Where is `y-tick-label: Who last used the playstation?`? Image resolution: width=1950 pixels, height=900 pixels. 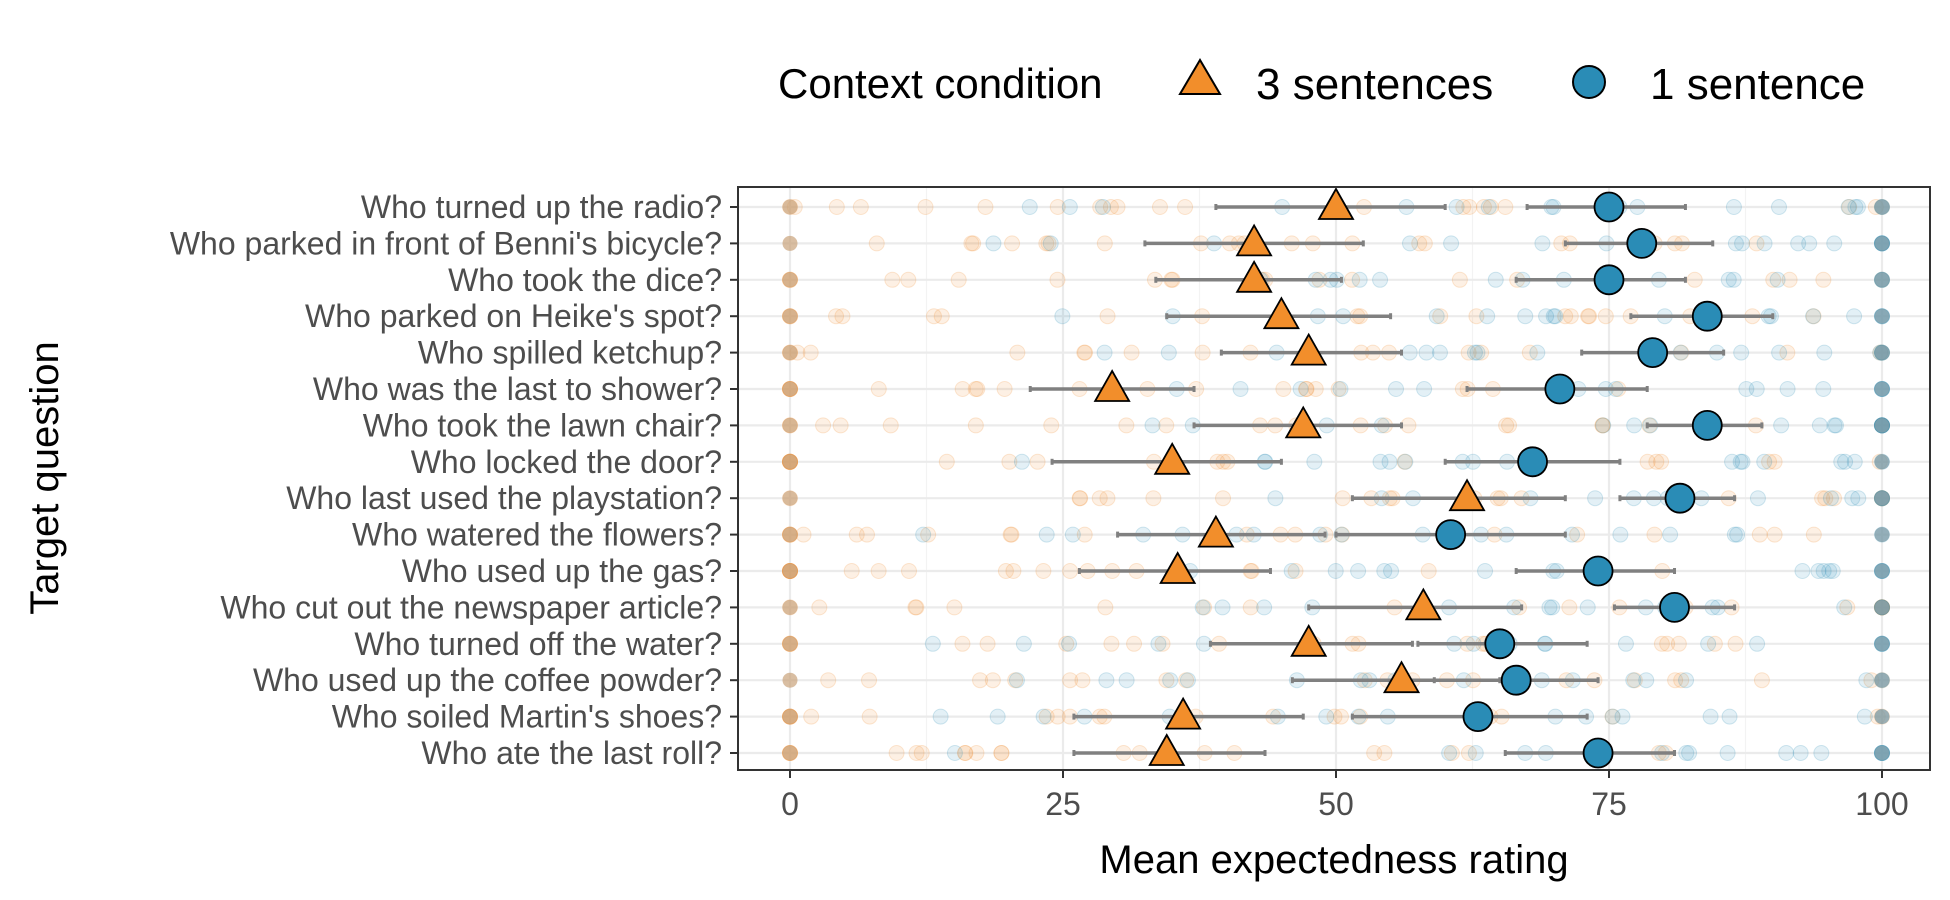 y-tick-label: Who last used the playstation? is located at coordinates (504, 498).